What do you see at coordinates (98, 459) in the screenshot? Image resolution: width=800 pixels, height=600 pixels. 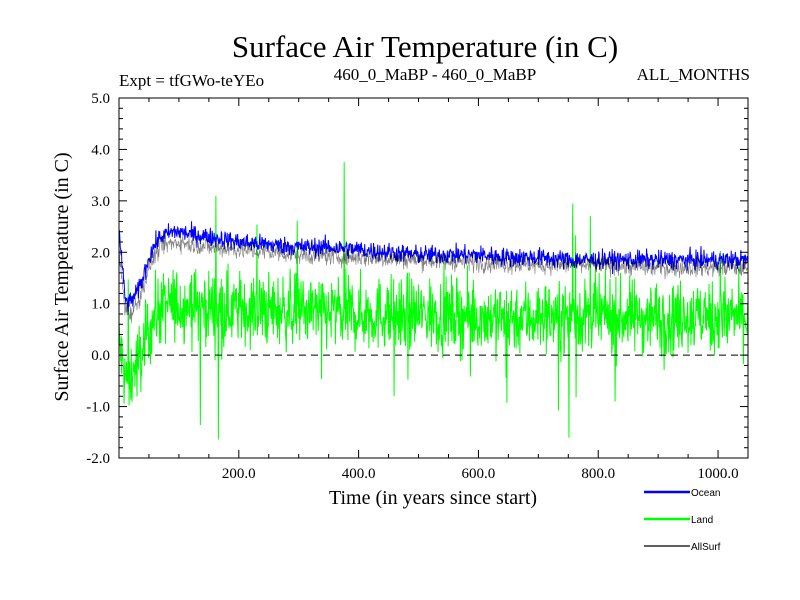 I see `y-tick-label: -2.0` at bounding box center [98, 459].